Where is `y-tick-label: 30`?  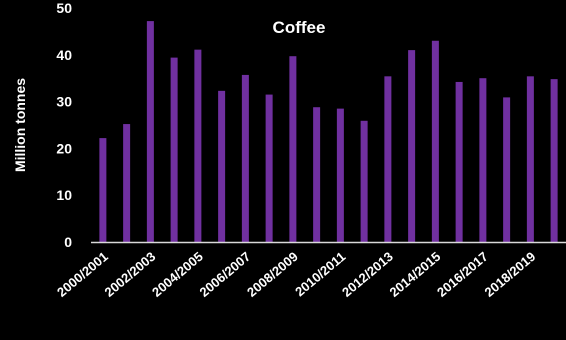 y-tick-label: 30 is located at coordinates (64, 102).